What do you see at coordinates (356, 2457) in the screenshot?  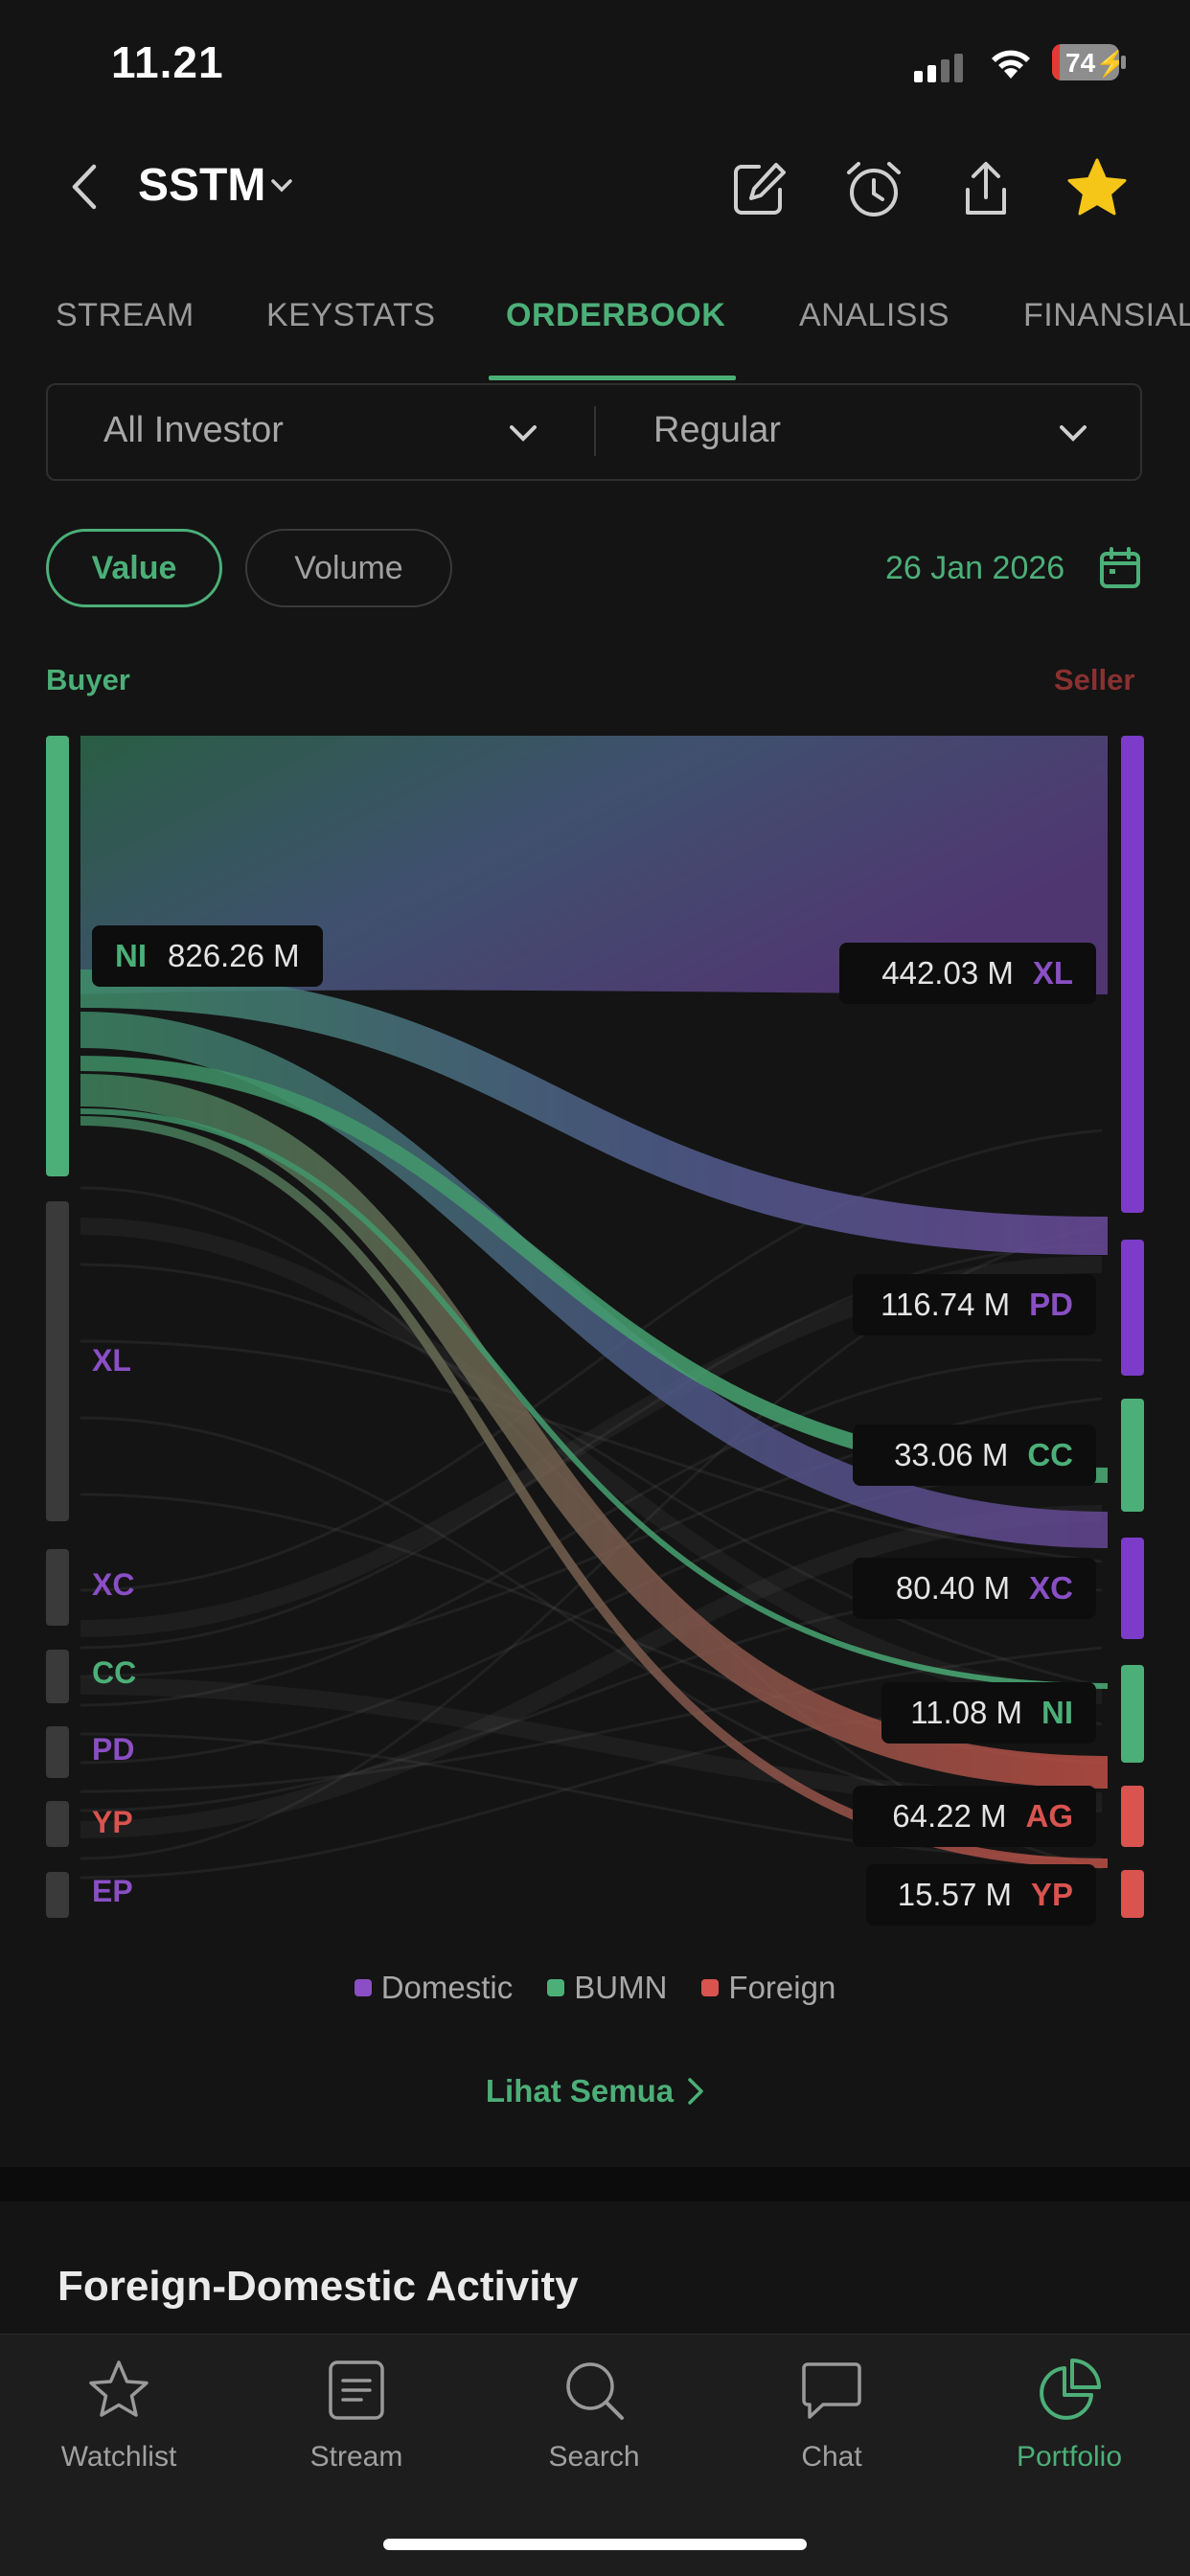 I see `nav-label: Stream` at bounding box center [356, 2457].